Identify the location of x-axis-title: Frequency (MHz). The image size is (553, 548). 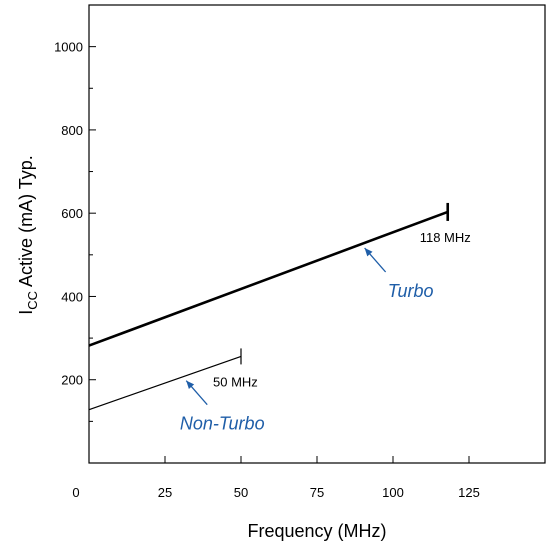
(316, 531).